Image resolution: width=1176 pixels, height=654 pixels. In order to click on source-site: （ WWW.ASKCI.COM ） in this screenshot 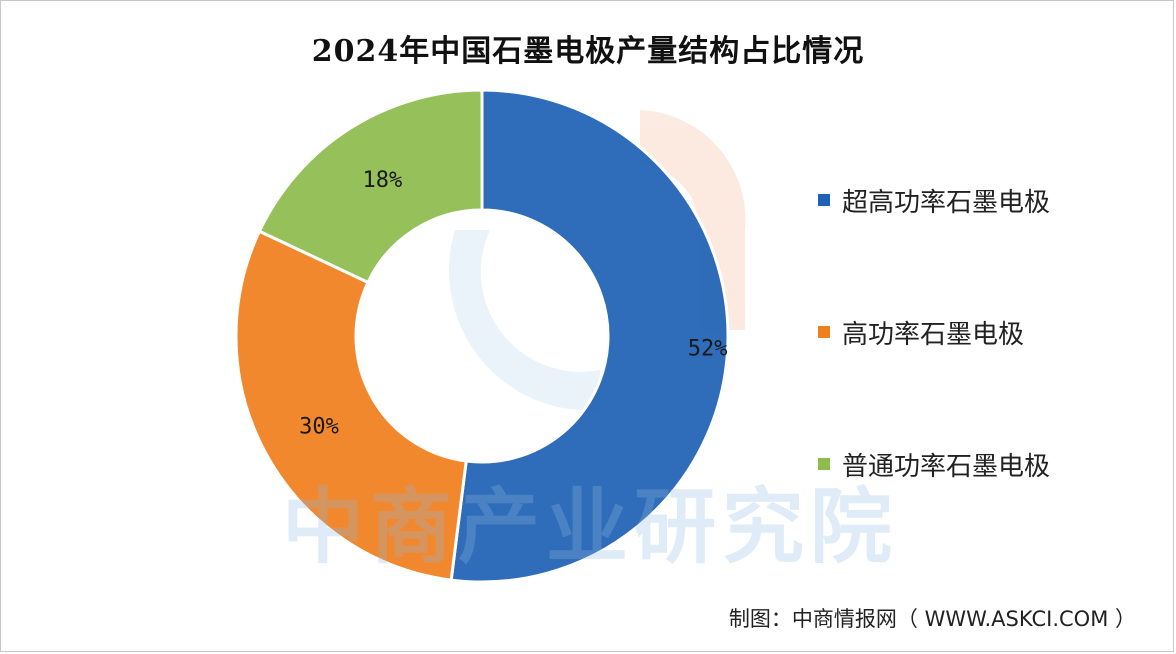, I will do `click(1016, 619)`.